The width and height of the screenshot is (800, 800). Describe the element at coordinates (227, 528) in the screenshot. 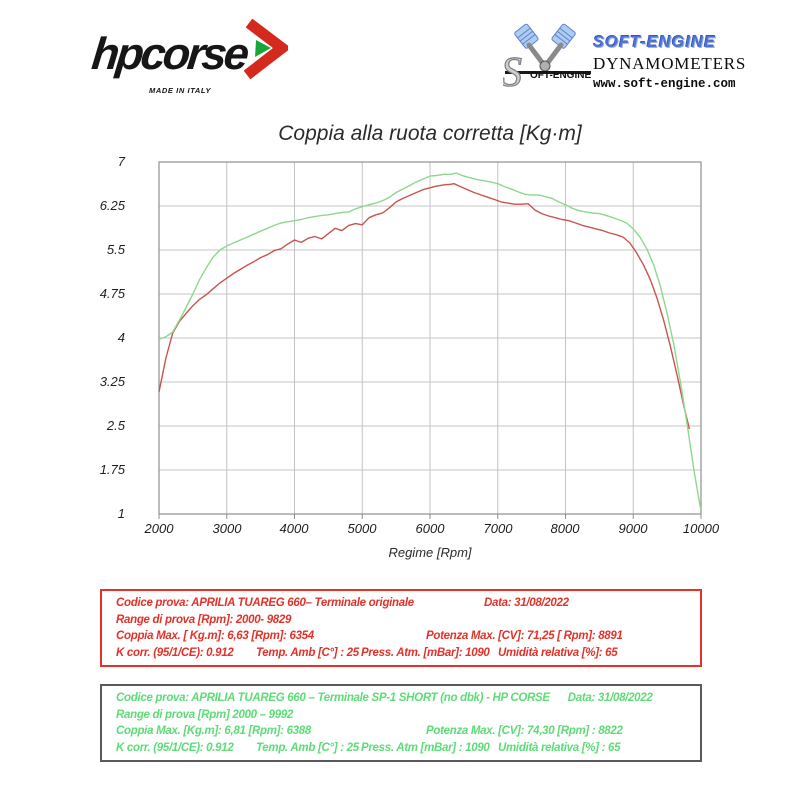

I see `x-tick-label: 3000` at that location.